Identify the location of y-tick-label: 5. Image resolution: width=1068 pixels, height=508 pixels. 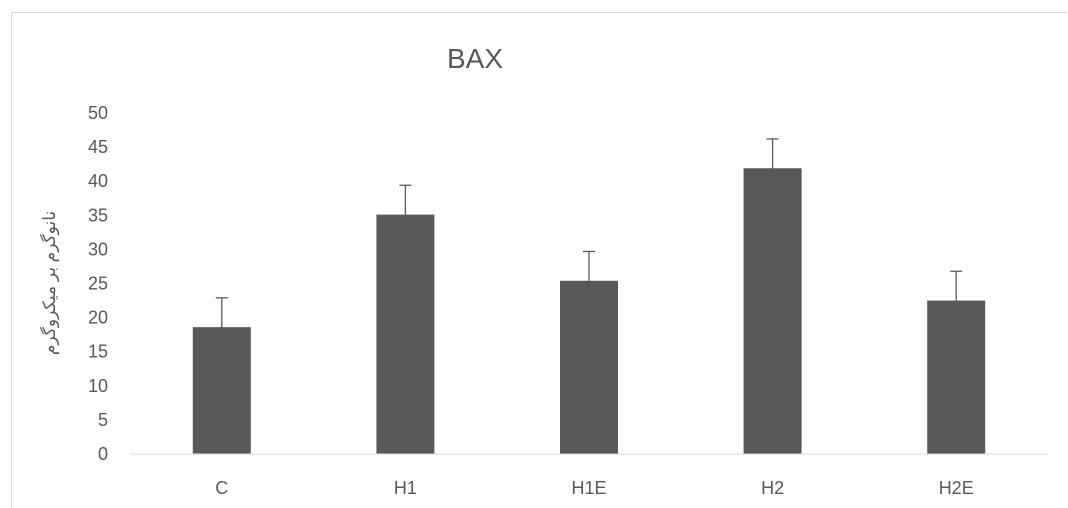
(103, 420).